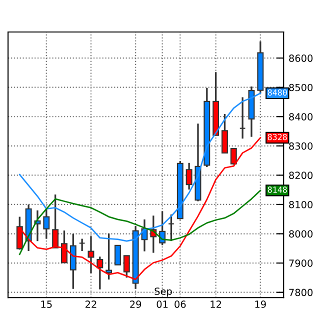 The image size is (336, 320). Describe the element at coordinates (277, 92) in the screenshot. I see `data-label: 8480` at that location.